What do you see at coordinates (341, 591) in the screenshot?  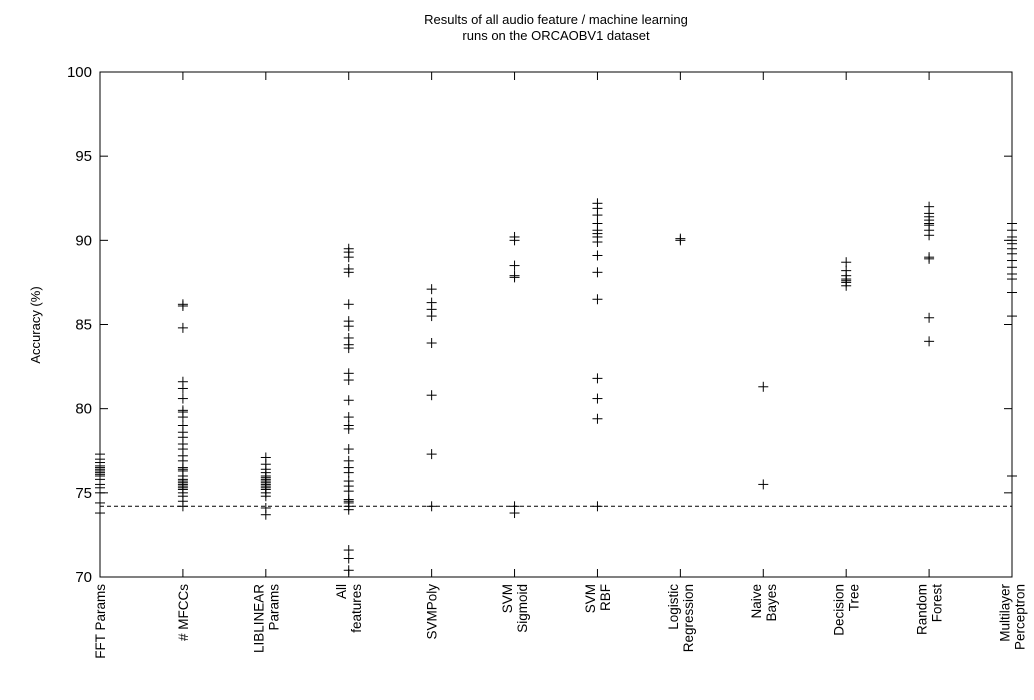 I see `x-tick-label-line: All` at bounding box center [341, 591].